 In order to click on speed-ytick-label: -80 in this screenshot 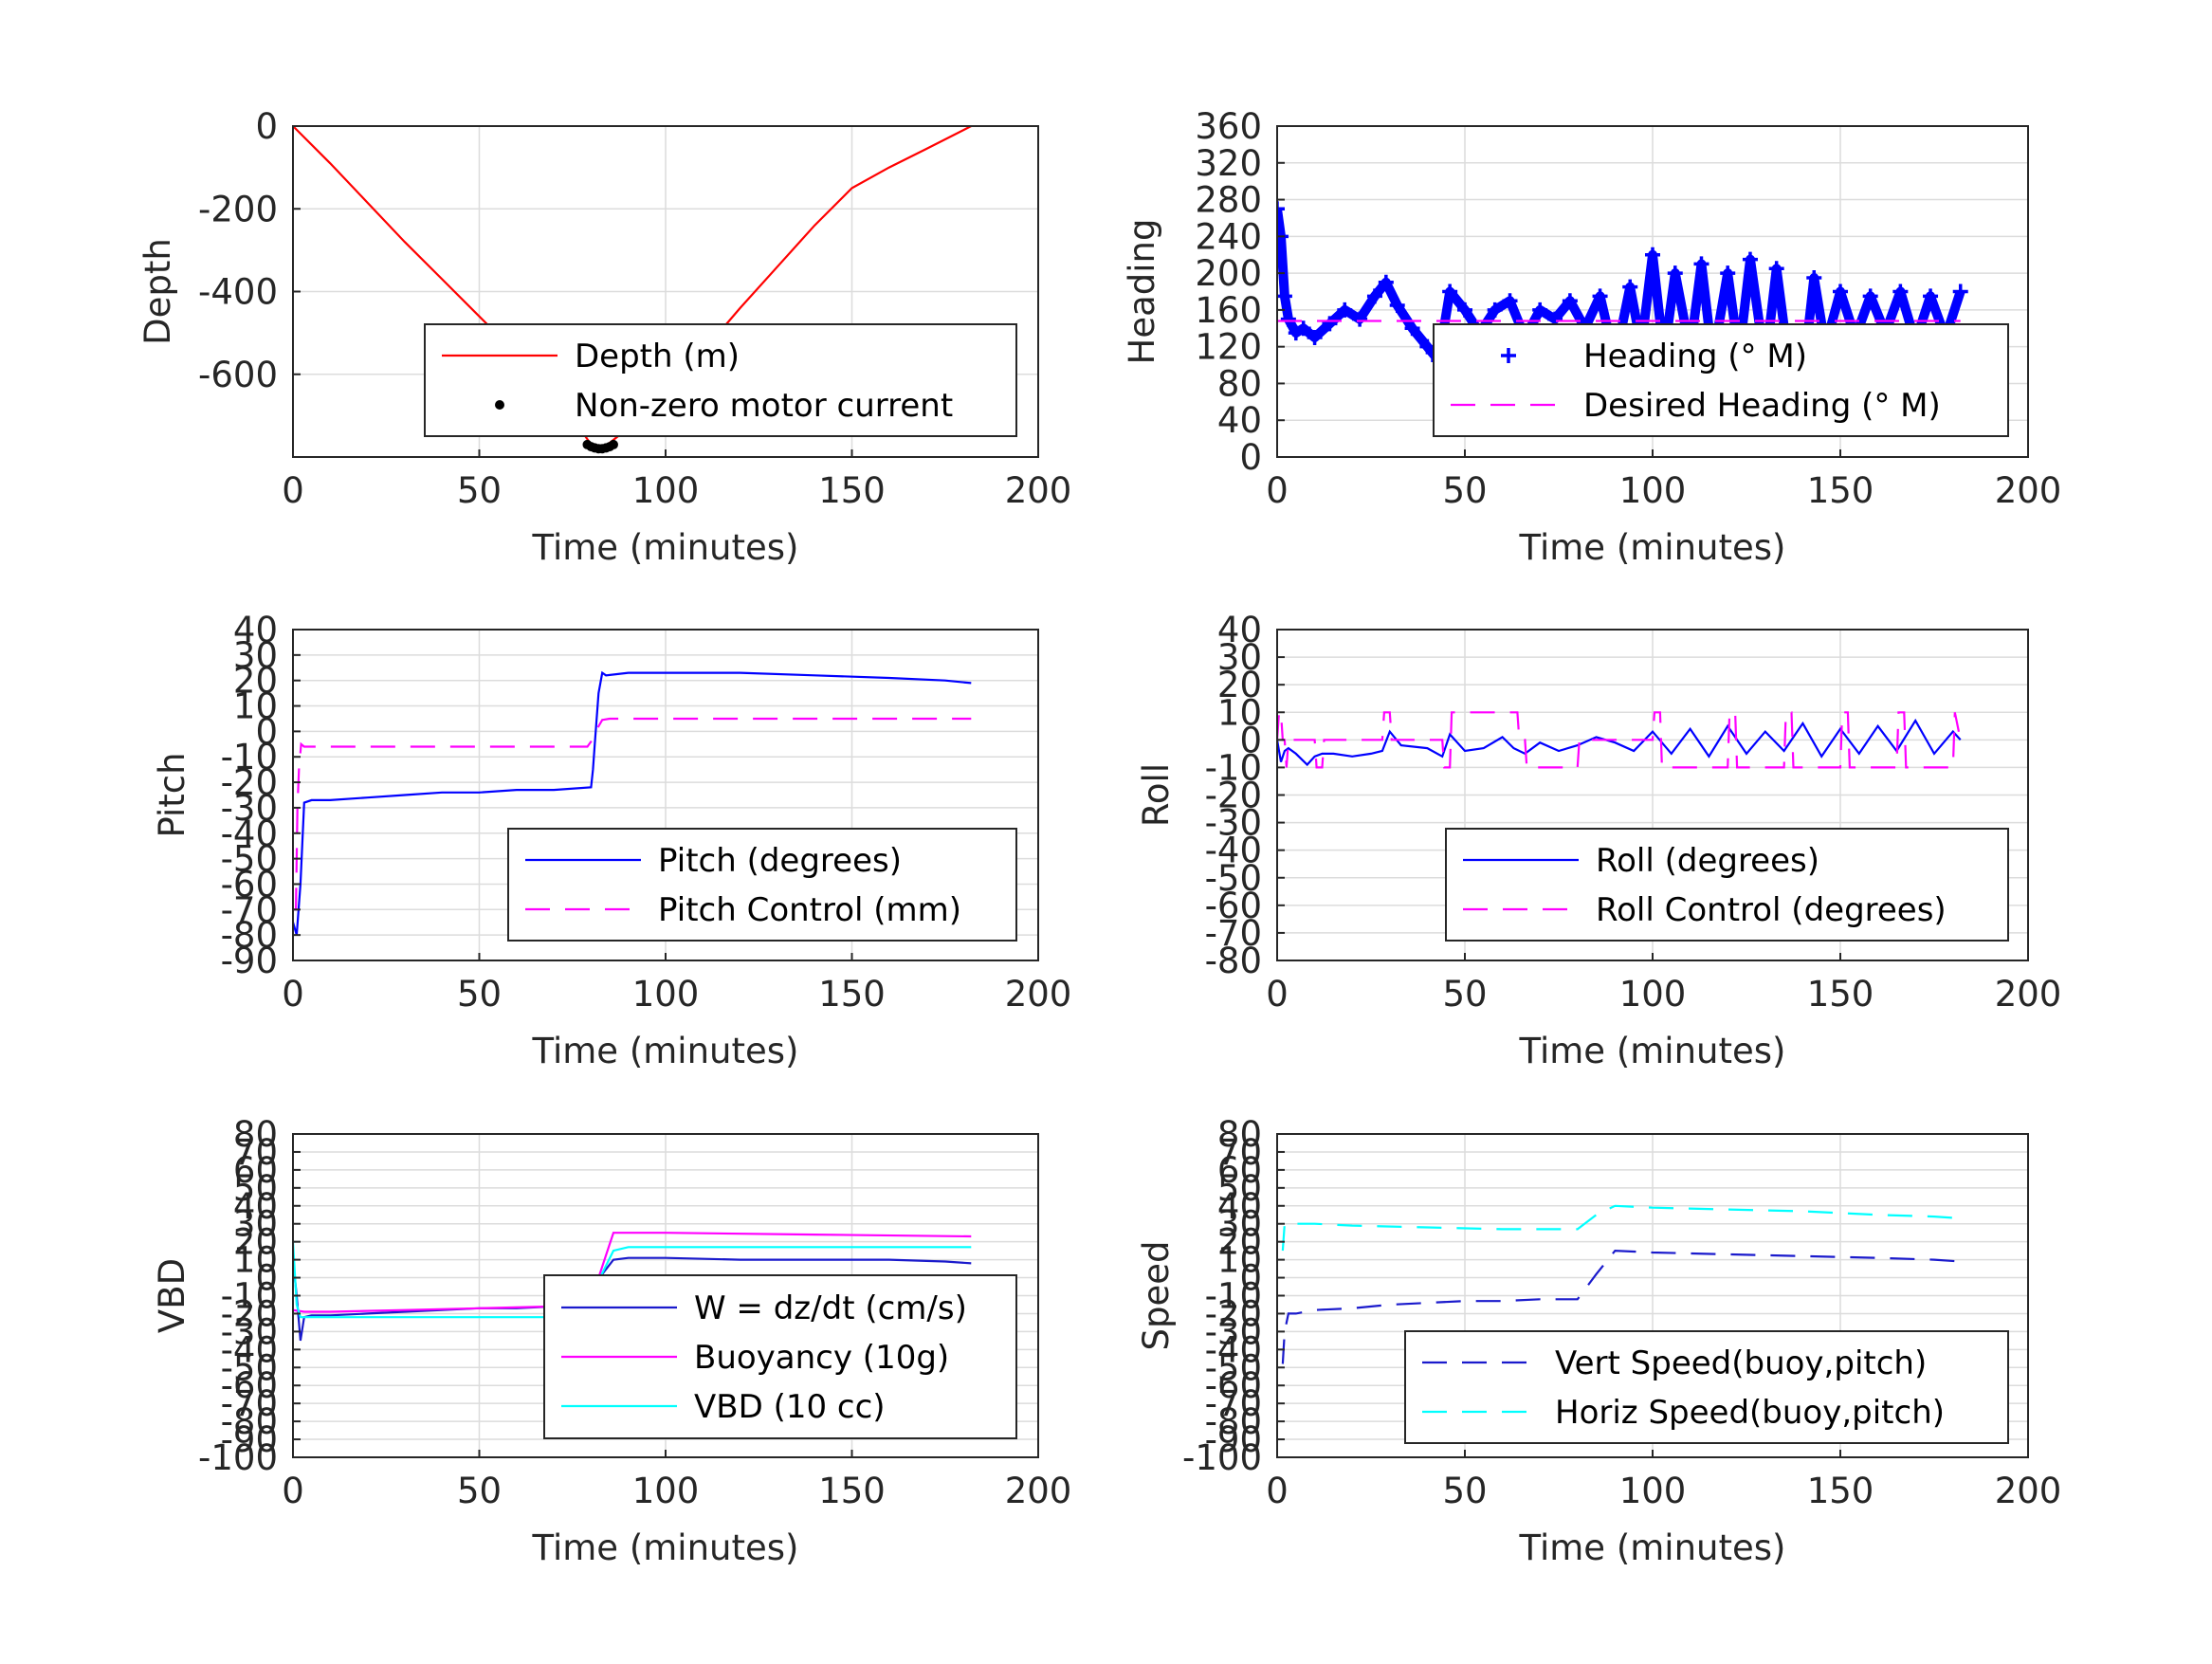, I will do `click(1233, 1421)`.